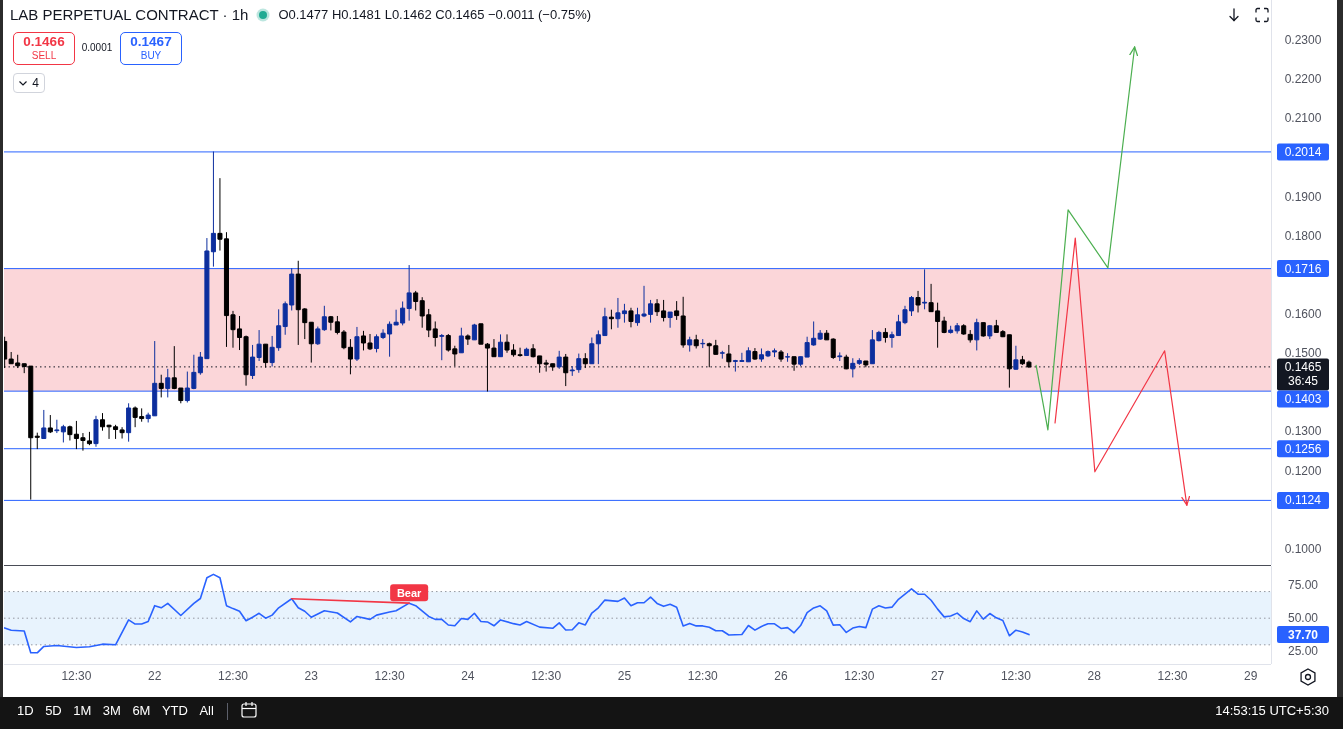 The image size is (1343, 729). What do you see at coordinates (155, 676) in the screenshot?
I see `x-tick-label: 22` at bounding box center [155, 676].